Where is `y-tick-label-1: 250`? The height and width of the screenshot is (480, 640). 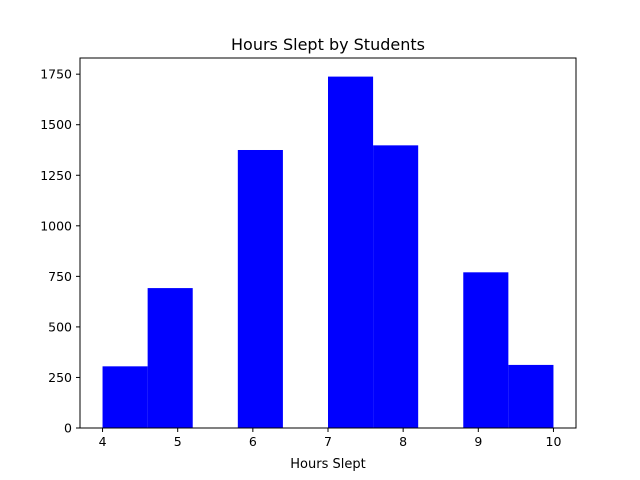 y-tick-label-1: 250 is located at coordinates (60, 377).